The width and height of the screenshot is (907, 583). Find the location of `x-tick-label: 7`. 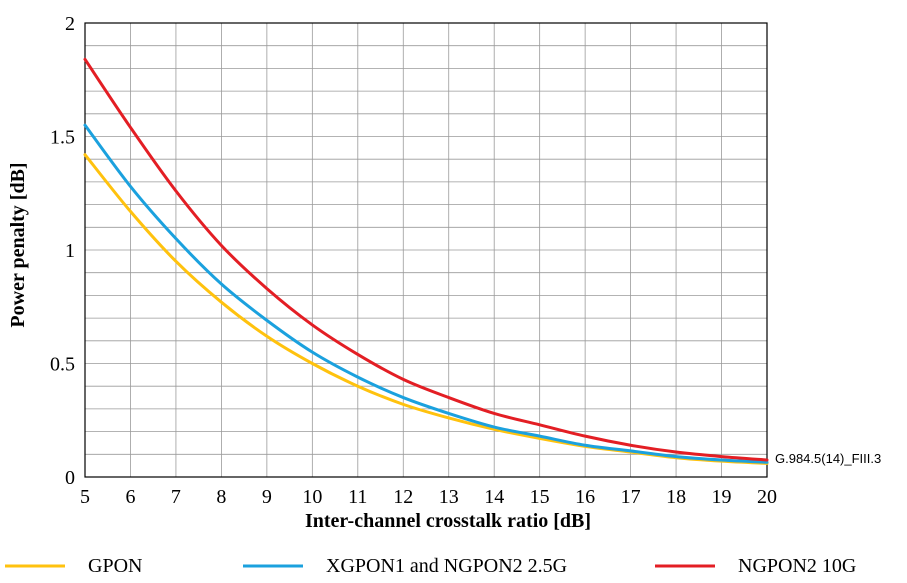

x-tick-label: 7 is located at coordinates (176, 497).